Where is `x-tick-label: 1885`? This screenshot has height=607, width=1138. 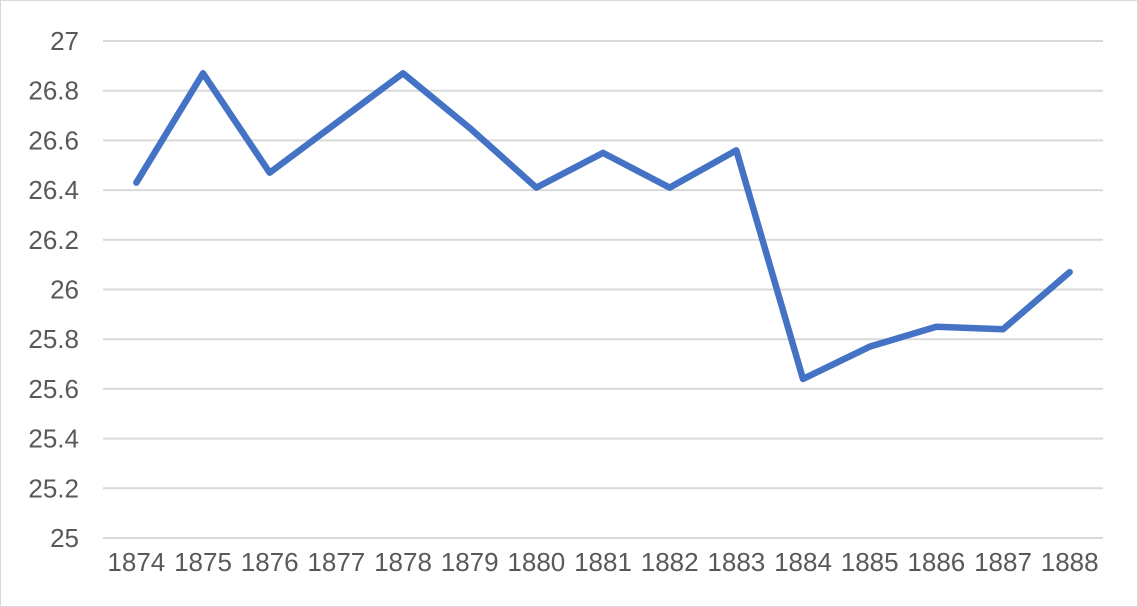
x-tick-label: 1885 is located at coordinates (870, 562).